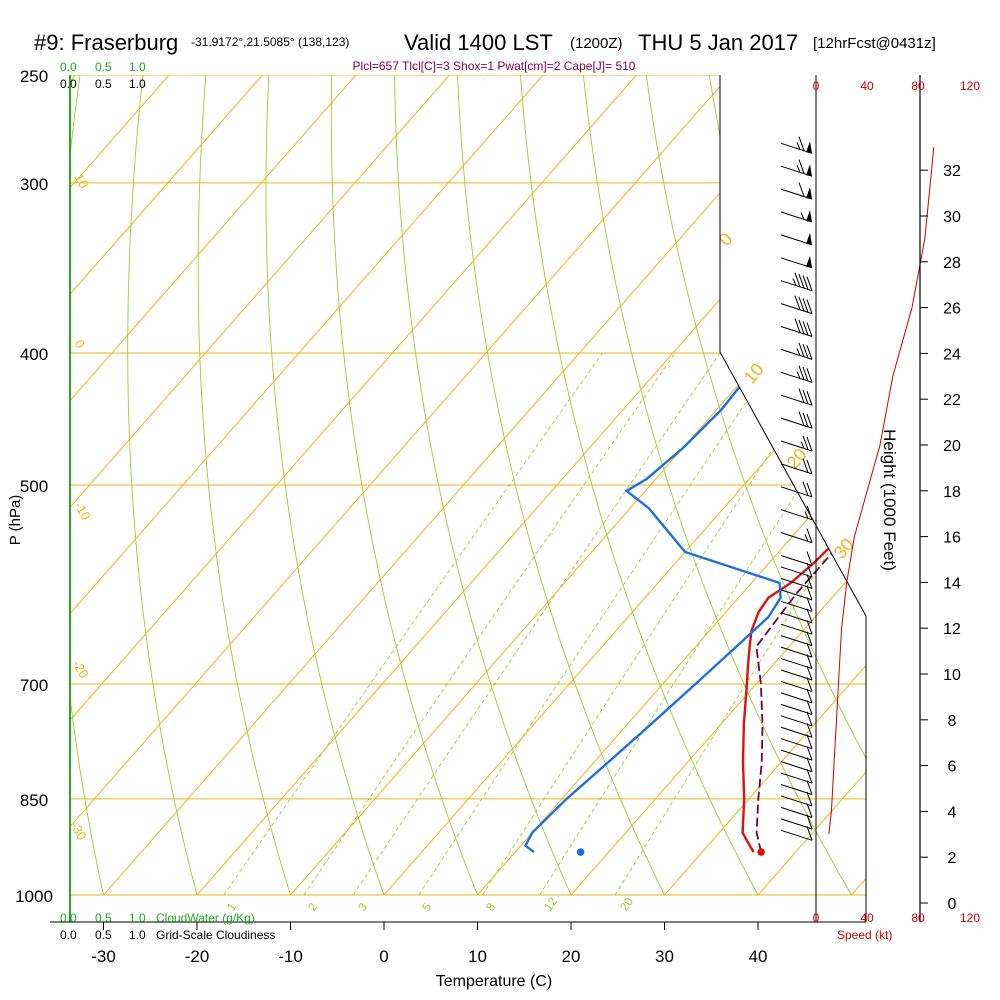  Describe the element at coordinates (952, 354) in the screenshot. I see `height-tick-label: 24` at that location.